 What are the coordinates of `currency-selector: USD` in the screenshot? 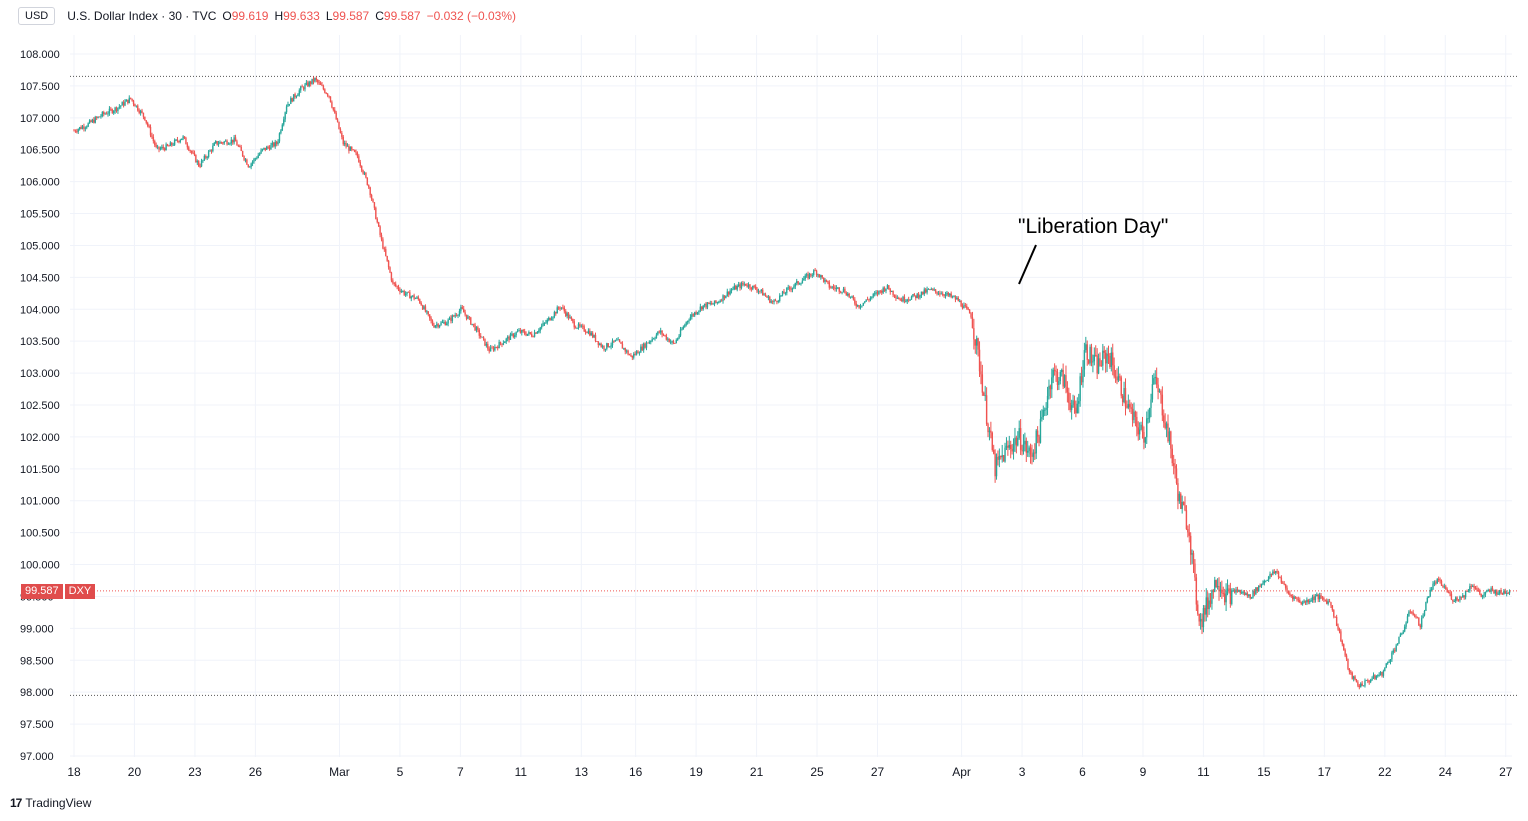 It's located at (37, 16).